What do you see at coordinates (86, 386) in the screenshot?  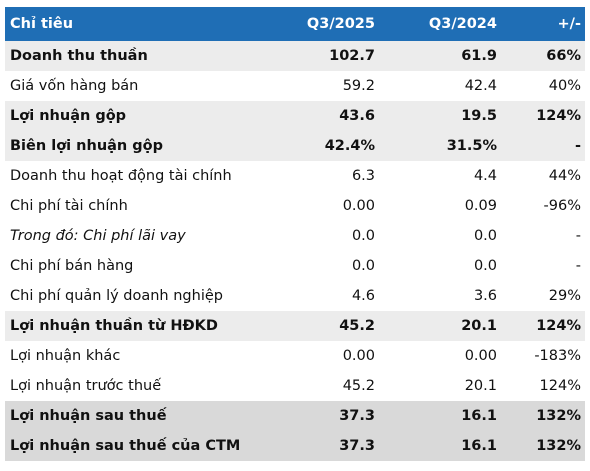 I see `row-label: Lợi nhuận trước thuế` at bounding box center [86, 386].